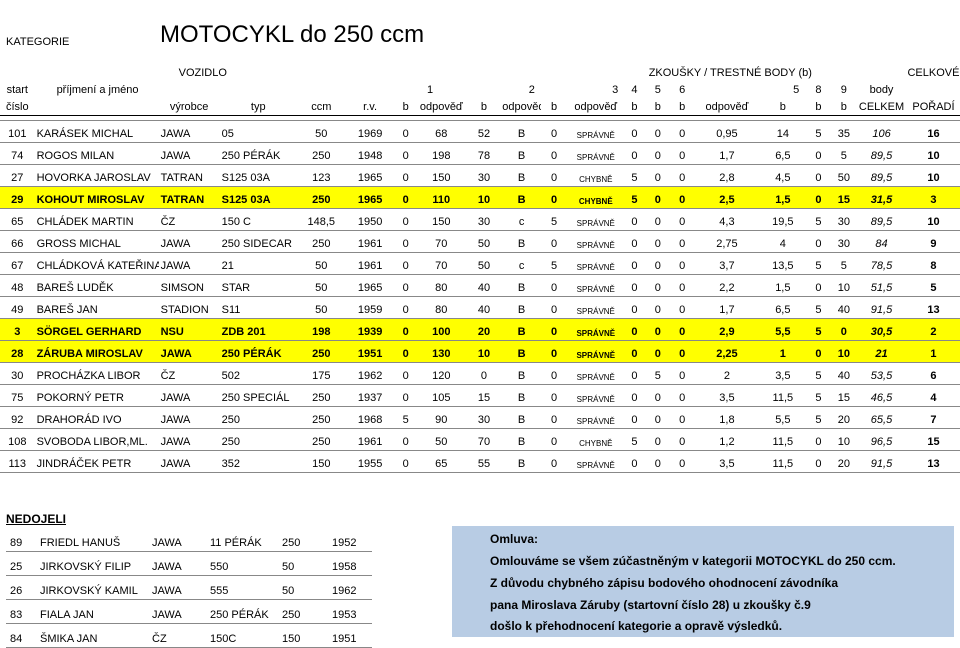  What do you see at coordinates (933, 197) in the screenshot?
I see `cell-ranking: 3` at bounding box center [933, 197].